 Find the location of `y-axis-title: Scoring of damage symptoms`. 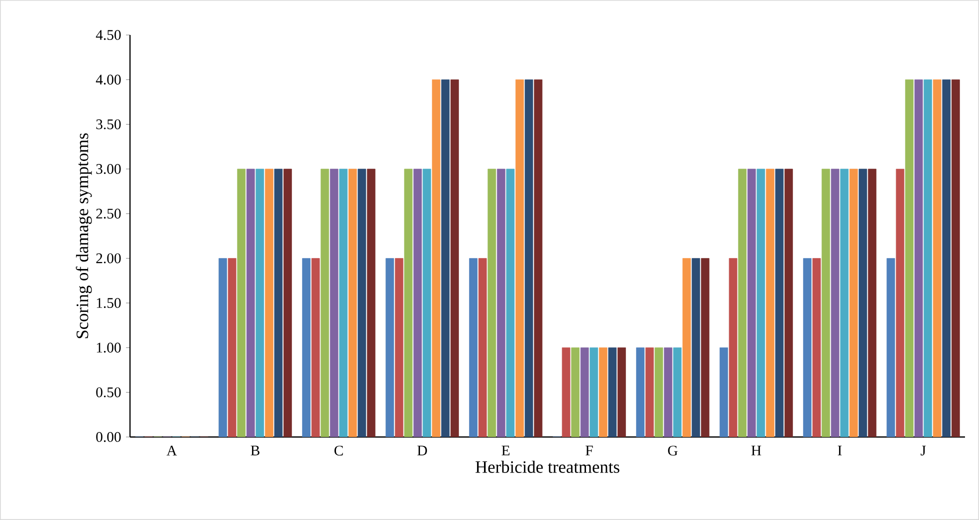

y-axis-title: Scoring of damage symptoms is located at coordinates (84, 235).